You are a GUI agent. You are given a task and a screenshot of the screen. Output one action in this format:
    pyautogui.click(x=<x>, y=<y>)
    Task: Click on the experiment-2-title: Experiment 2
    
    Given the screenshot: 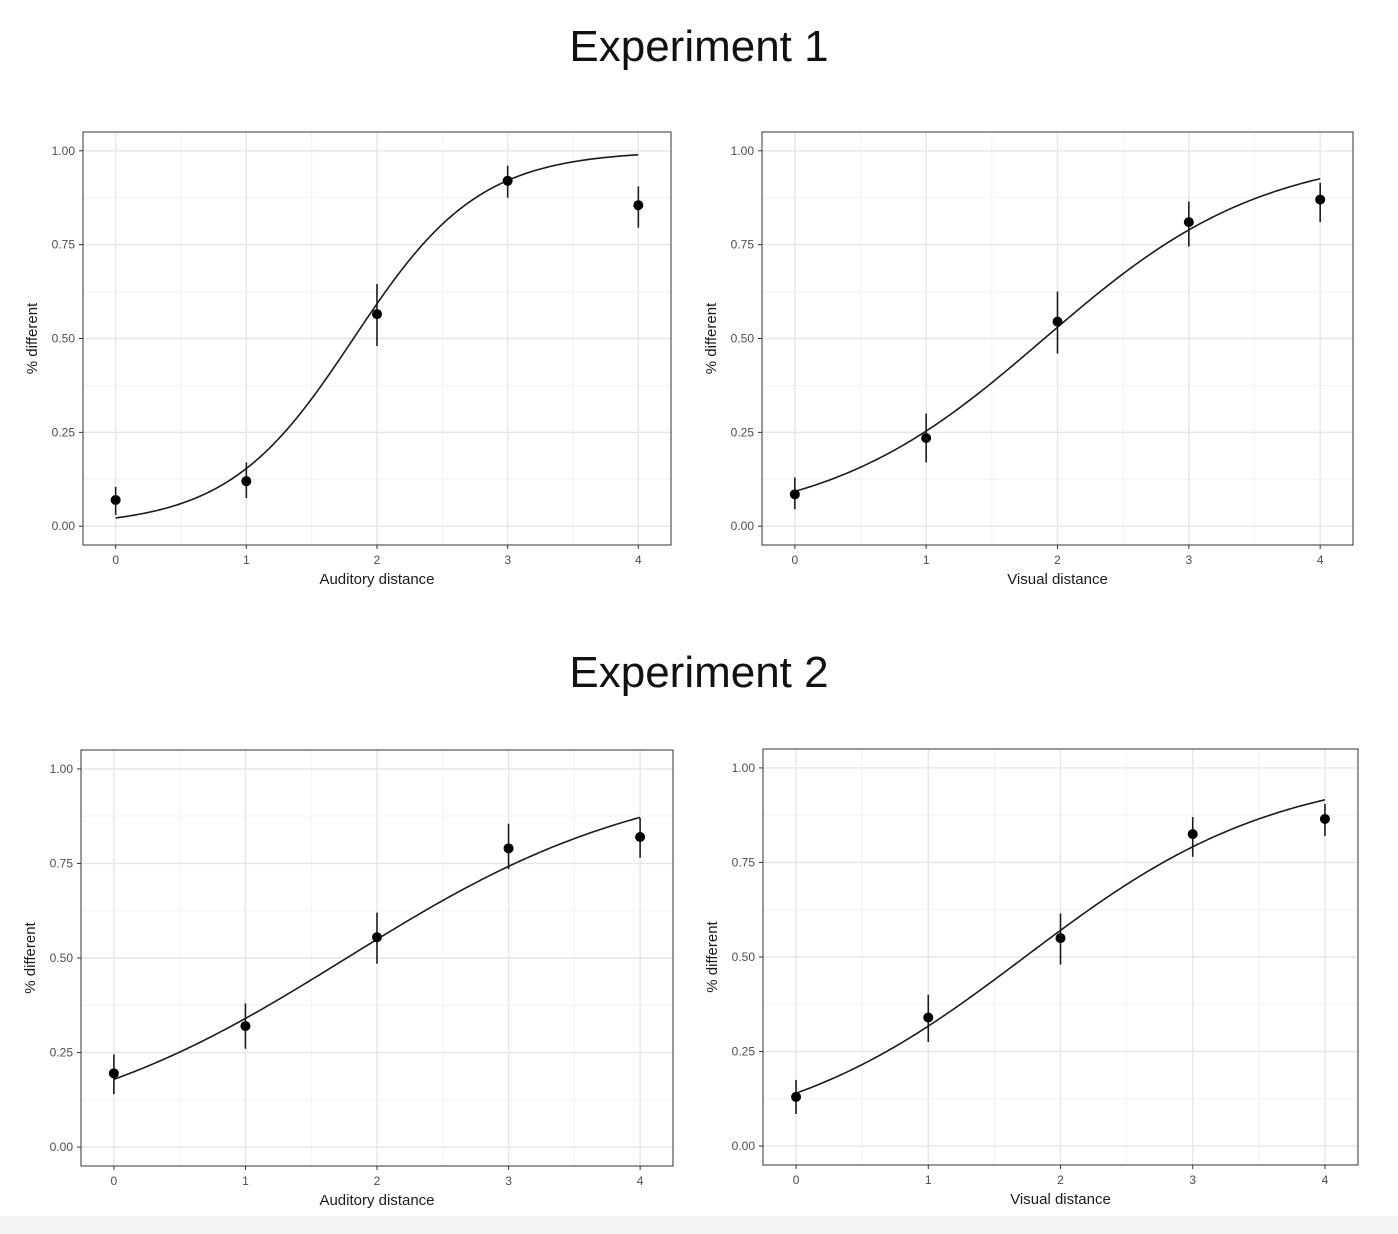 What is the action you would take?
    pyautogui.click(x=699, y=672)
    